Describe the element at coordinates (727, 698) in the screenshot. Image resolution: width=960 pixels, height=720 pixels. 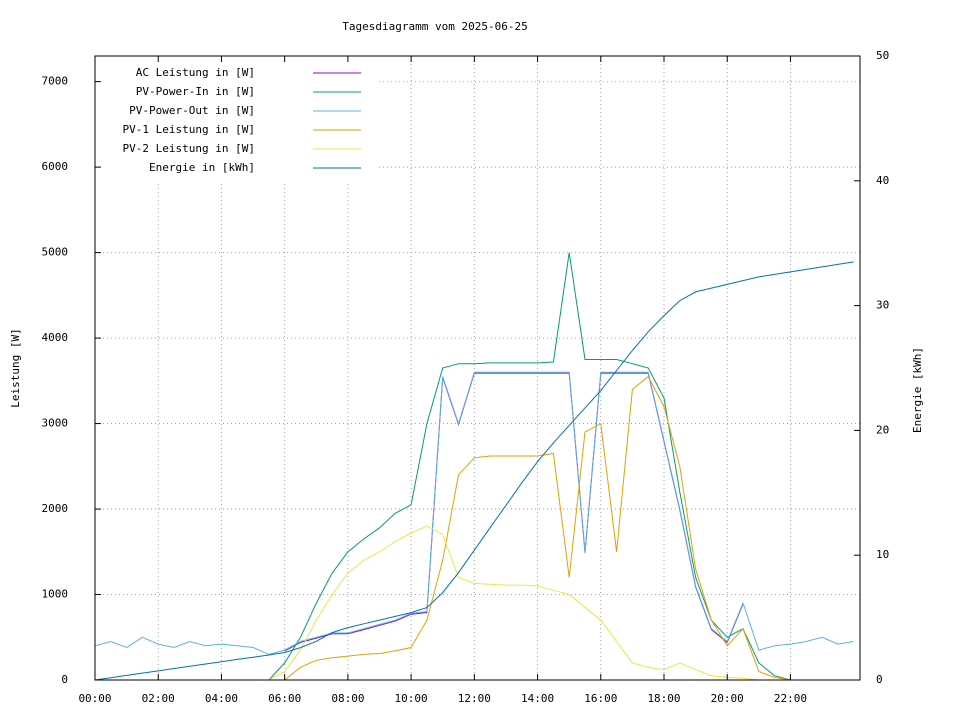
I see `x-tick-label: 20:00` at that location.